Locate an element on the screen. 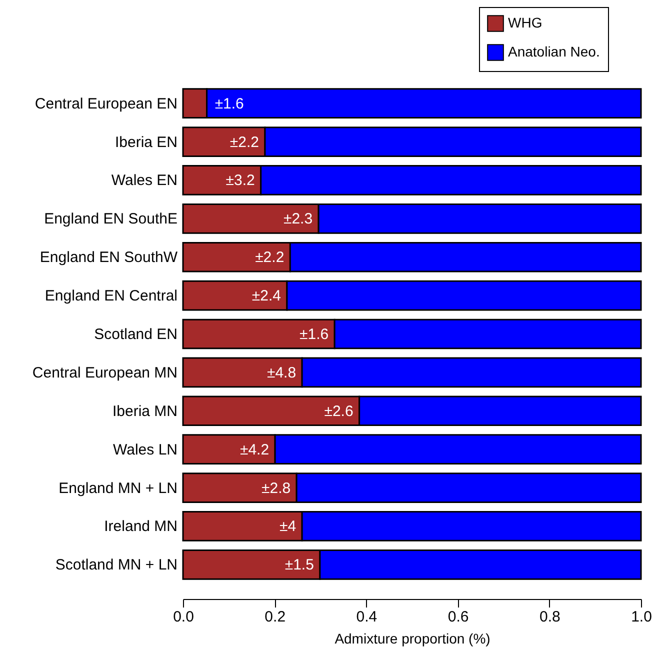  x-axis-title: Admixture proportion (%) is located at coordinates (412, 638).